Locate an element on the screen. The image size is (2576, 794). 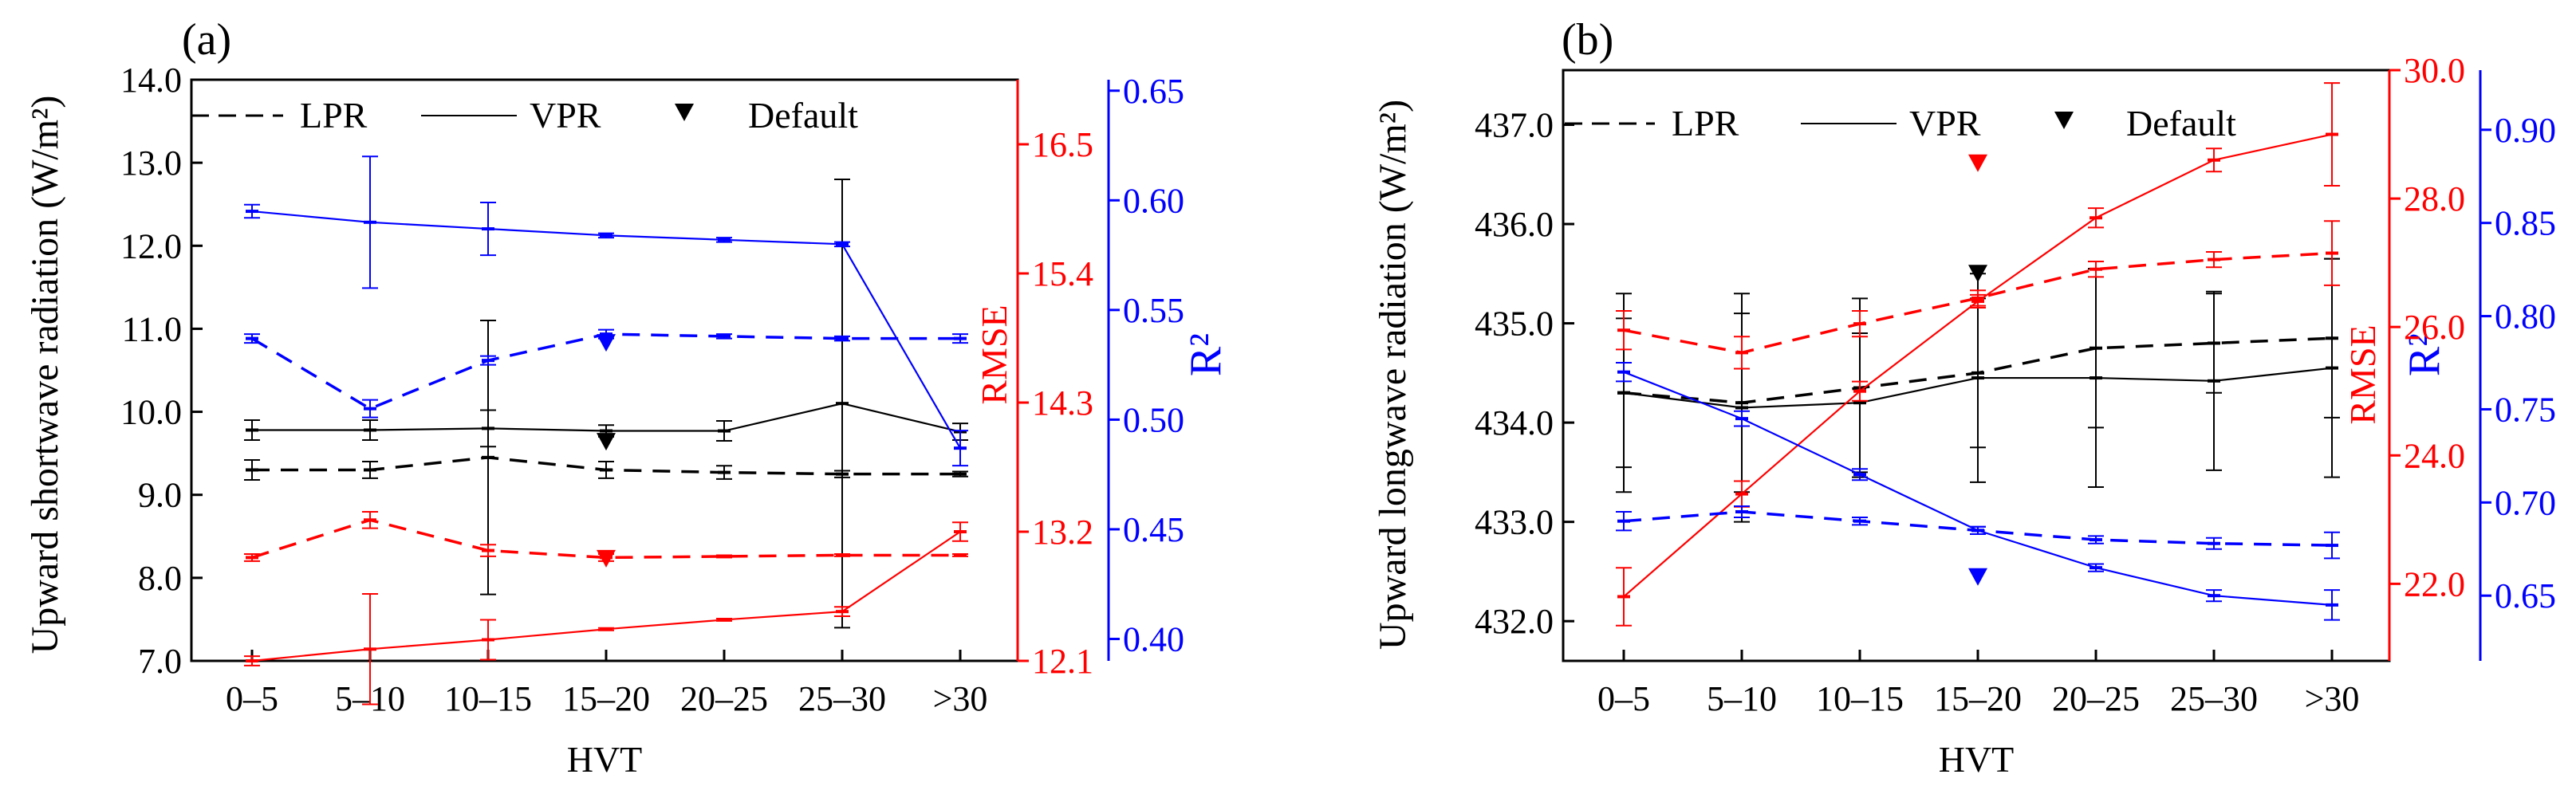
left-y-tick-label: 8.0 is located at coordinates (160, 578).